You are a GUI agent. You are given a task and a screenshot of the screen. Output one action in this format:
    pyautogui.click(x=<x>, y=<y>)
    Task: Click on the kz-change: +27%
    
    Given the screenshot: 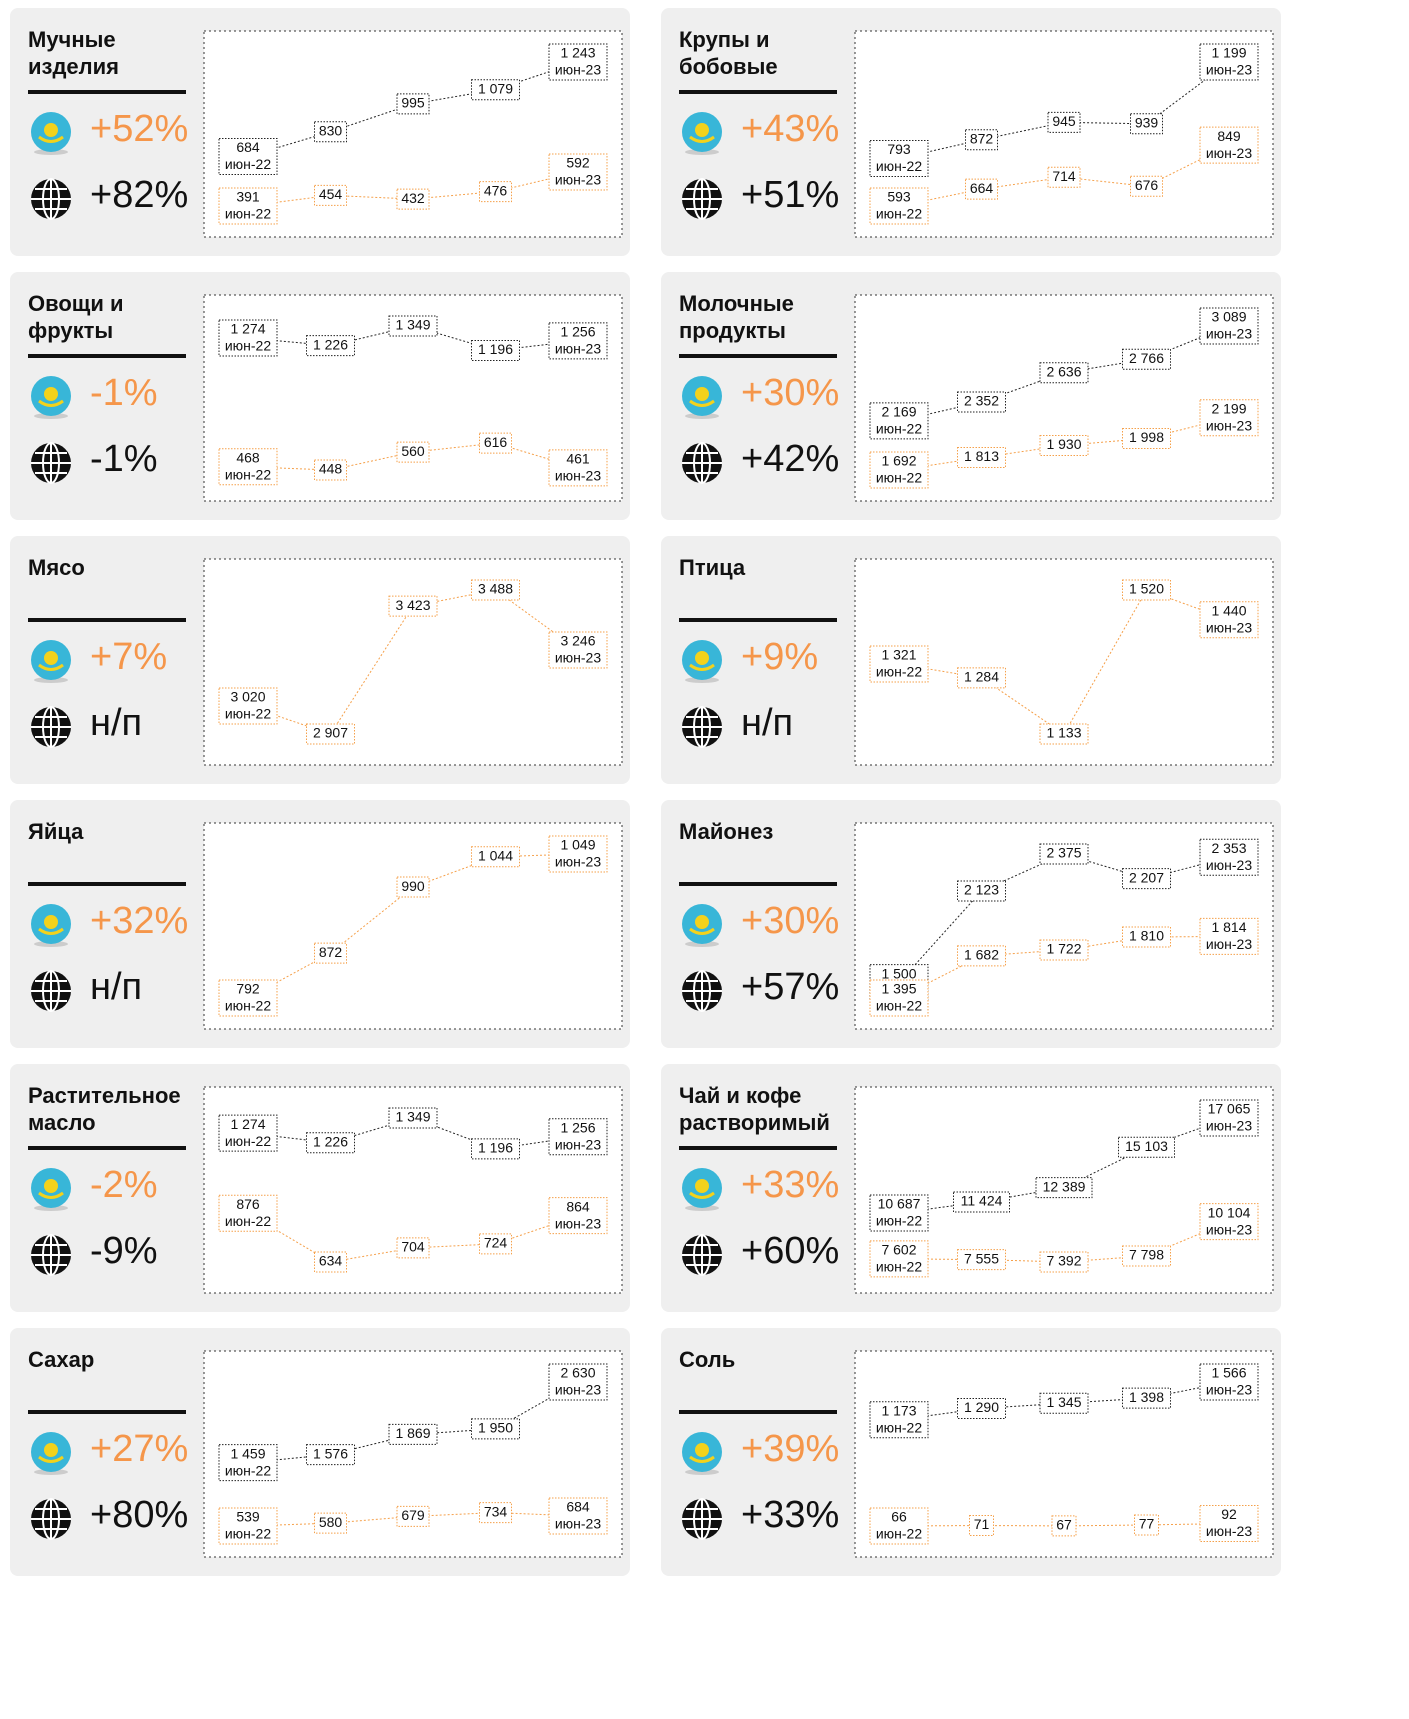 What is the action you would take?
    pyautogui.click(x=139, y=1449)
    